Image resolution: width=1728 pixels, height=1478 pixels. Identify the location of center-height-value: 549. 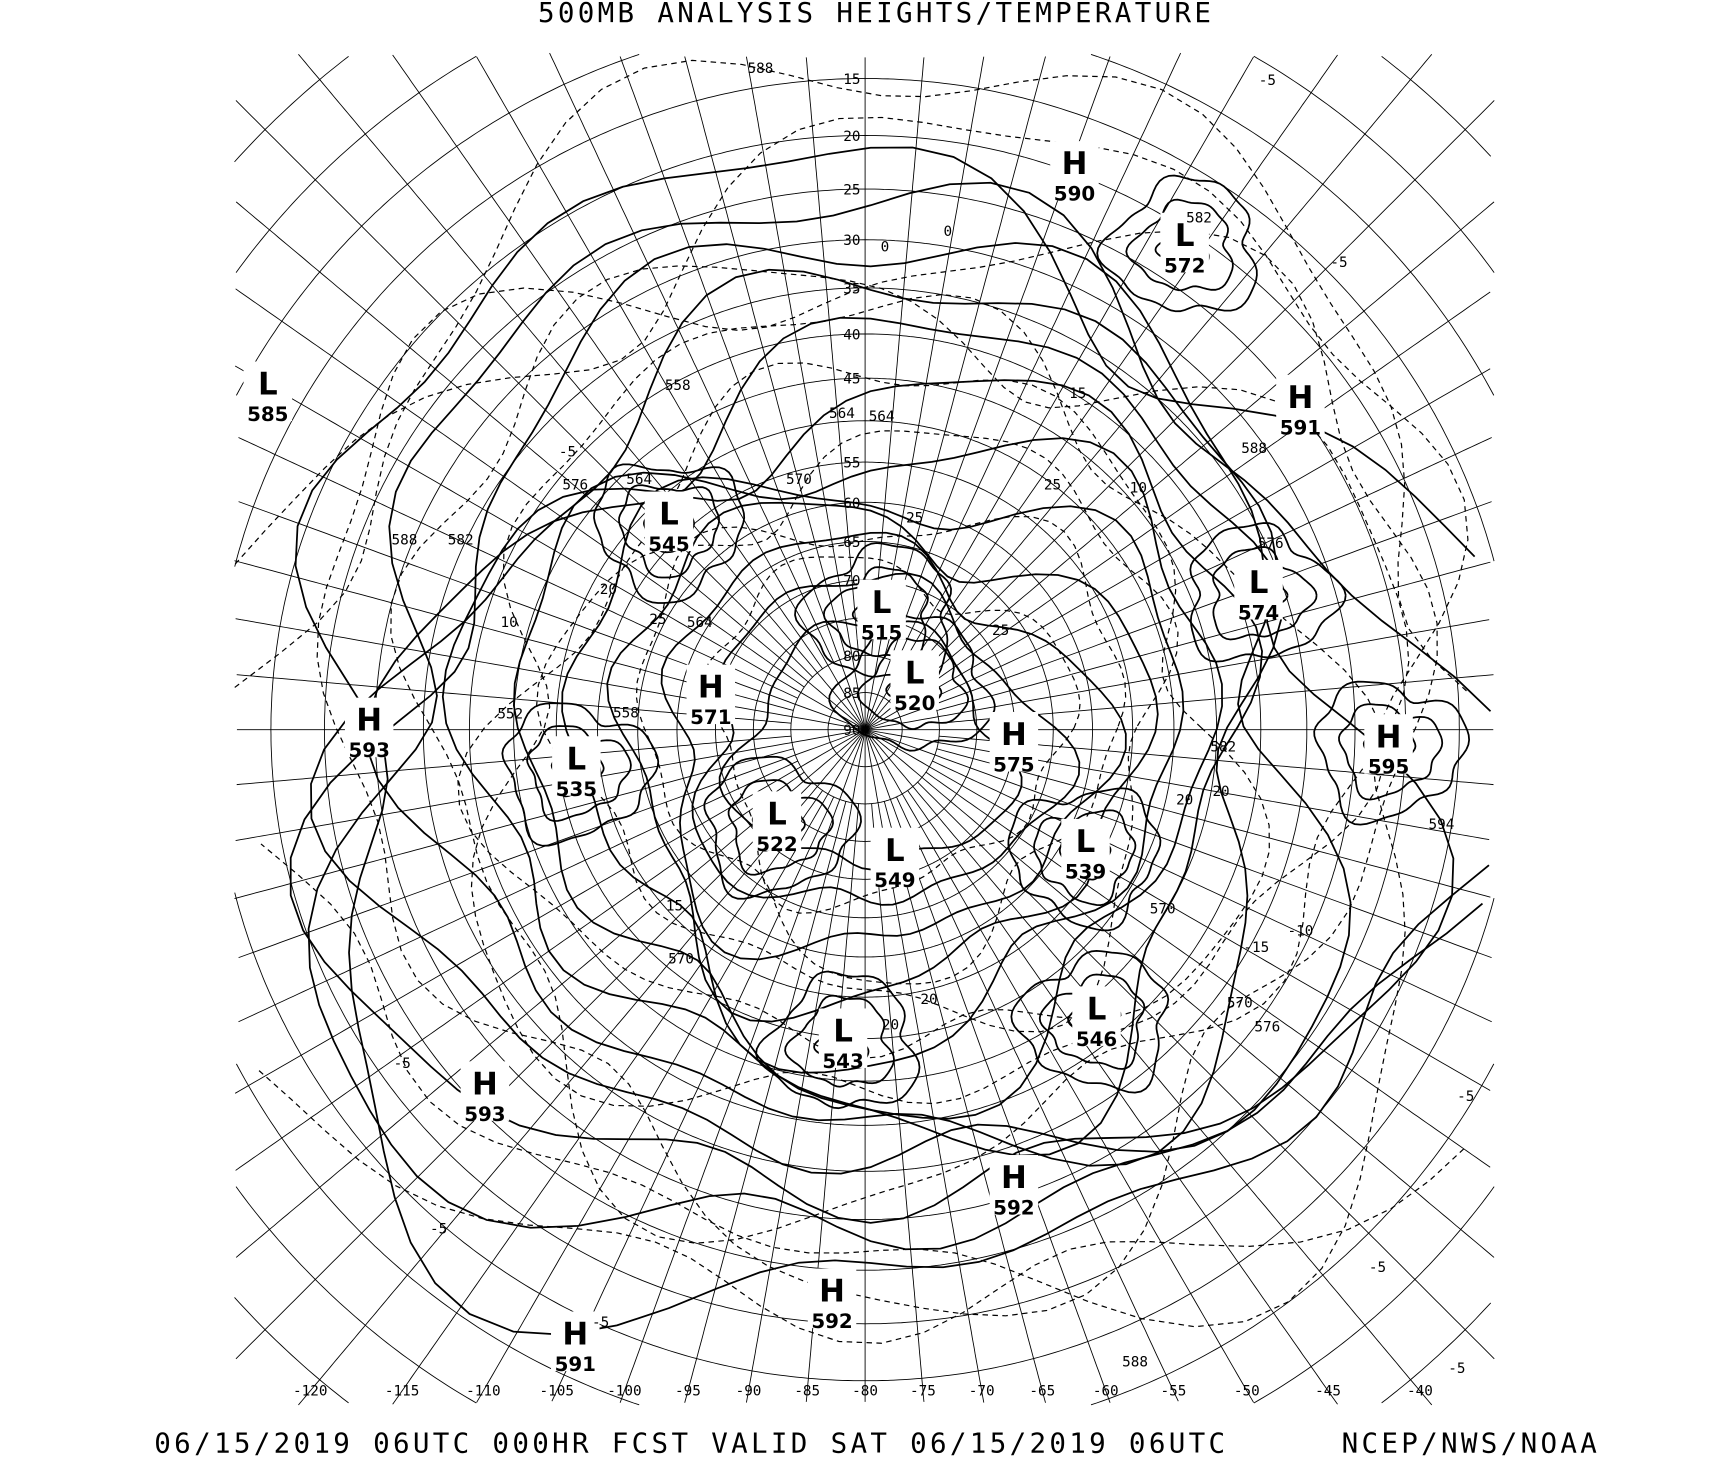
(894, 880).